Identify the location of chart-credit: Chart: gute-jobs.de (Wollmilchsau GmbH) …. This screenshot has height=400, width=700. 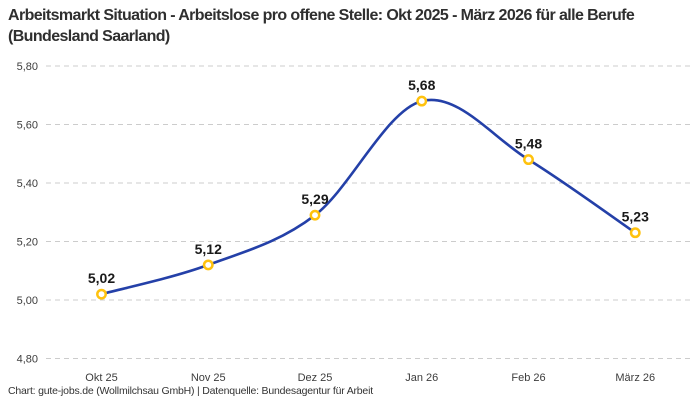
(190, 391).